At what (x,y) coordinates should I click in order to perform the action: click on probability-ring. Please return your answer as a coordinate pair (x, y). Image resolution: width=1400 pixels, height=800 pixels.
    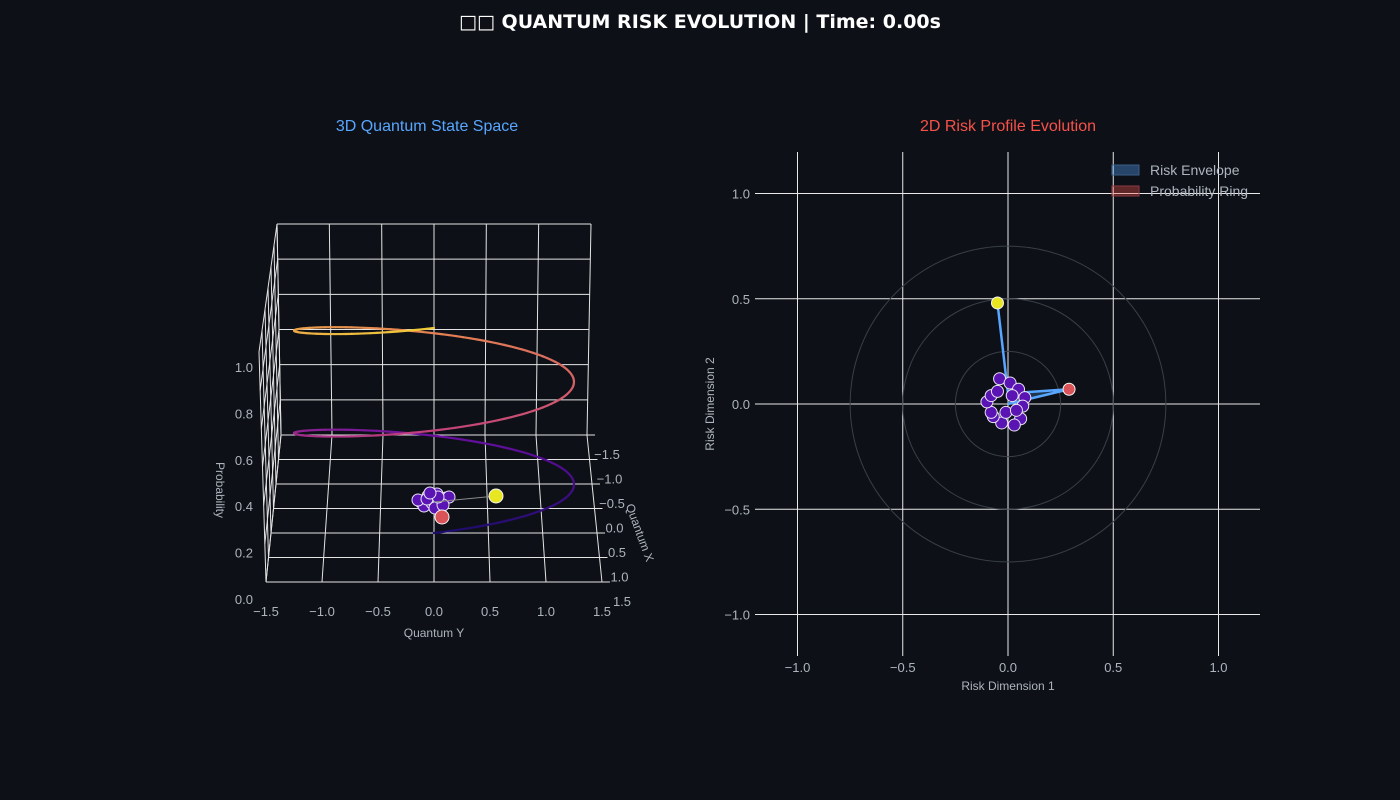
    Looking at the image, I should click on (1008, 404).